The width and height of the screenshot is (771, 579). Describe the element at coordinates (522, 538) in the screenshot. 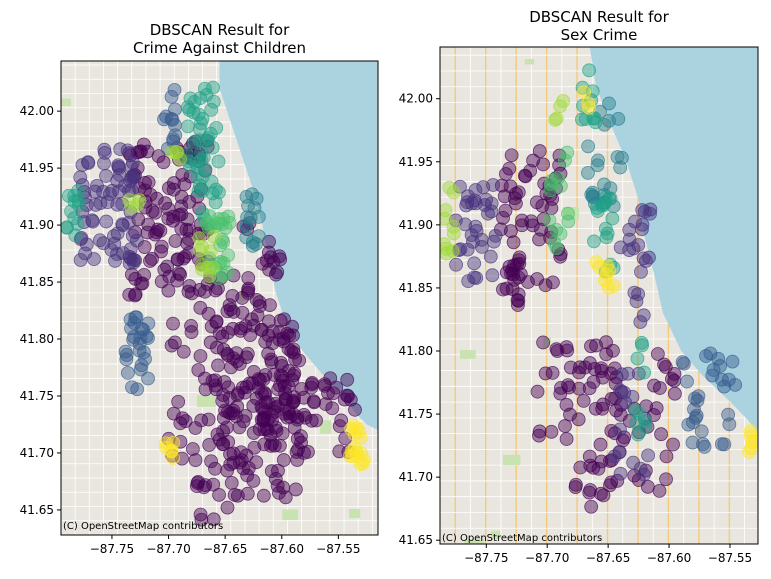

I see `map-attribution: (C) OpenStreetMap contributors` at that location.